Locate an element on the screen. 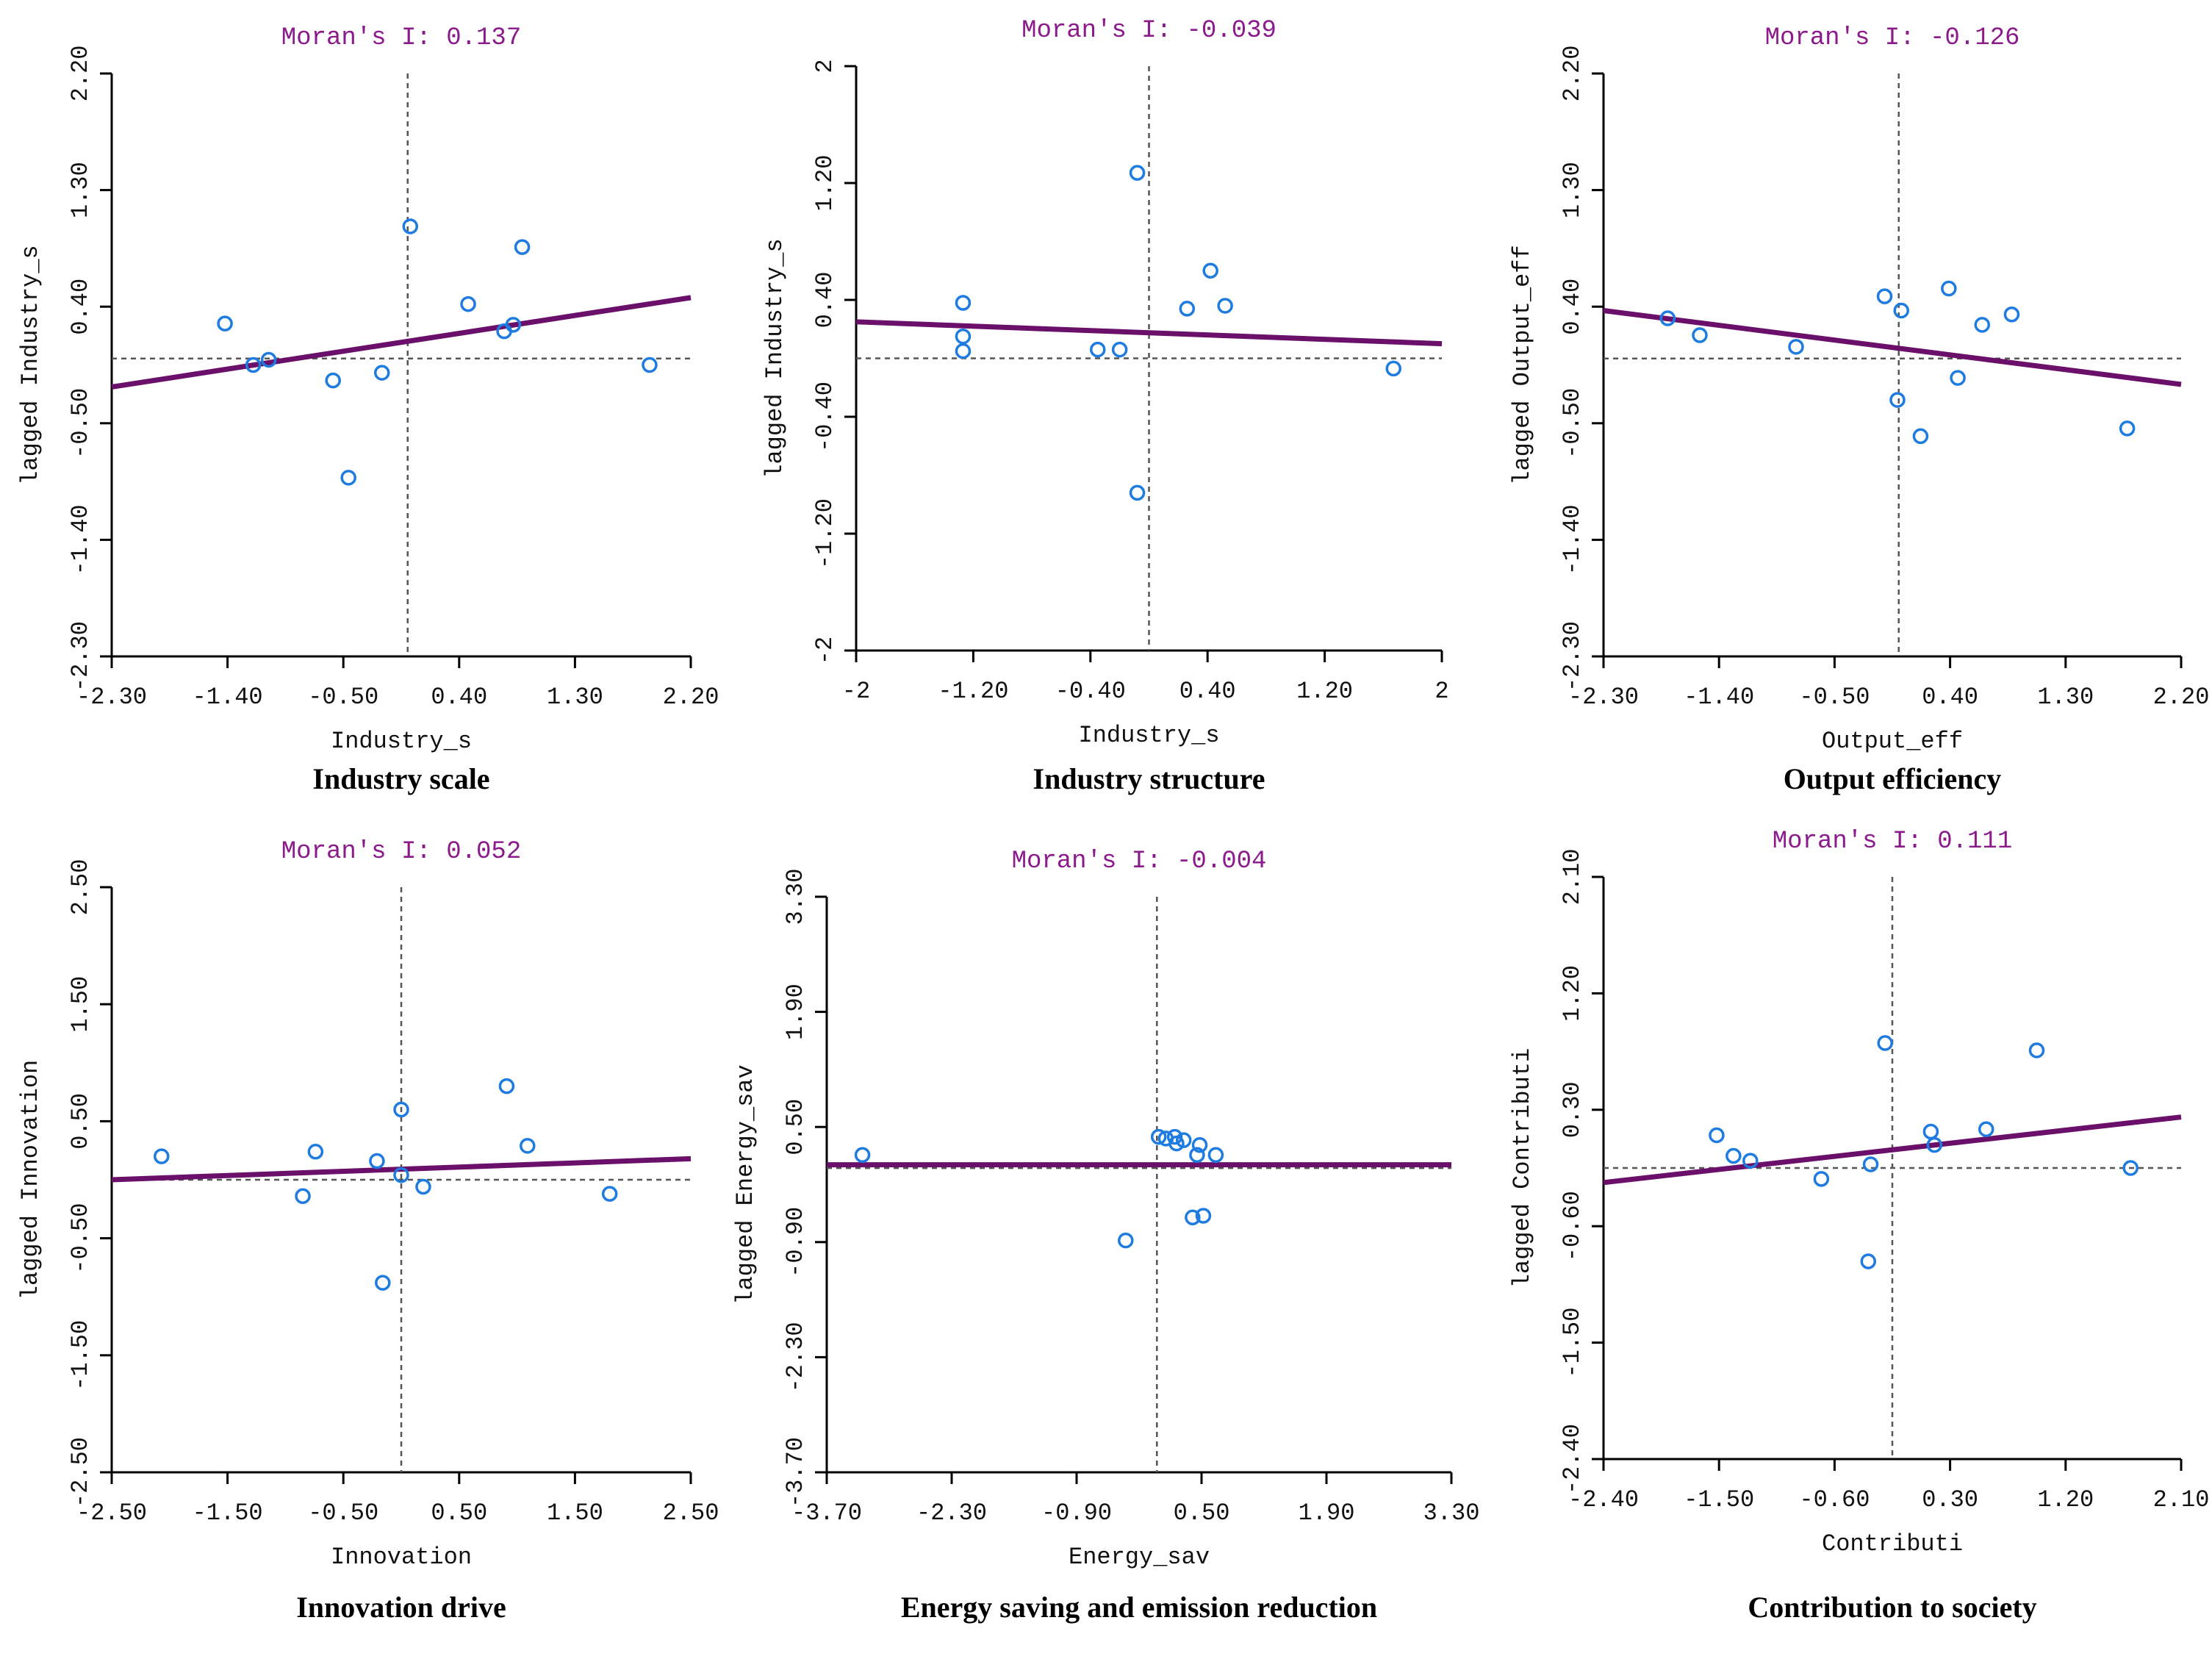 This screenshot has width=2212, height=1659. y-axis-label: lagged Output_eff is located at coordinates (1522, 364).